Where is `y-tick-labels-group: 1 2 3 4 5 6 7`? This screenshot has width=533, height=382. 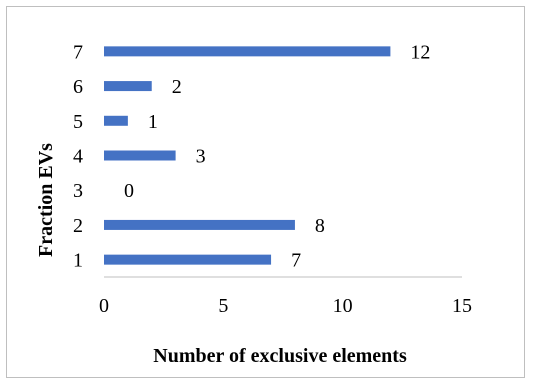 y-tick-labels-group: 1 2 3 4 5 6 7 is located at coordinates (78, 156).